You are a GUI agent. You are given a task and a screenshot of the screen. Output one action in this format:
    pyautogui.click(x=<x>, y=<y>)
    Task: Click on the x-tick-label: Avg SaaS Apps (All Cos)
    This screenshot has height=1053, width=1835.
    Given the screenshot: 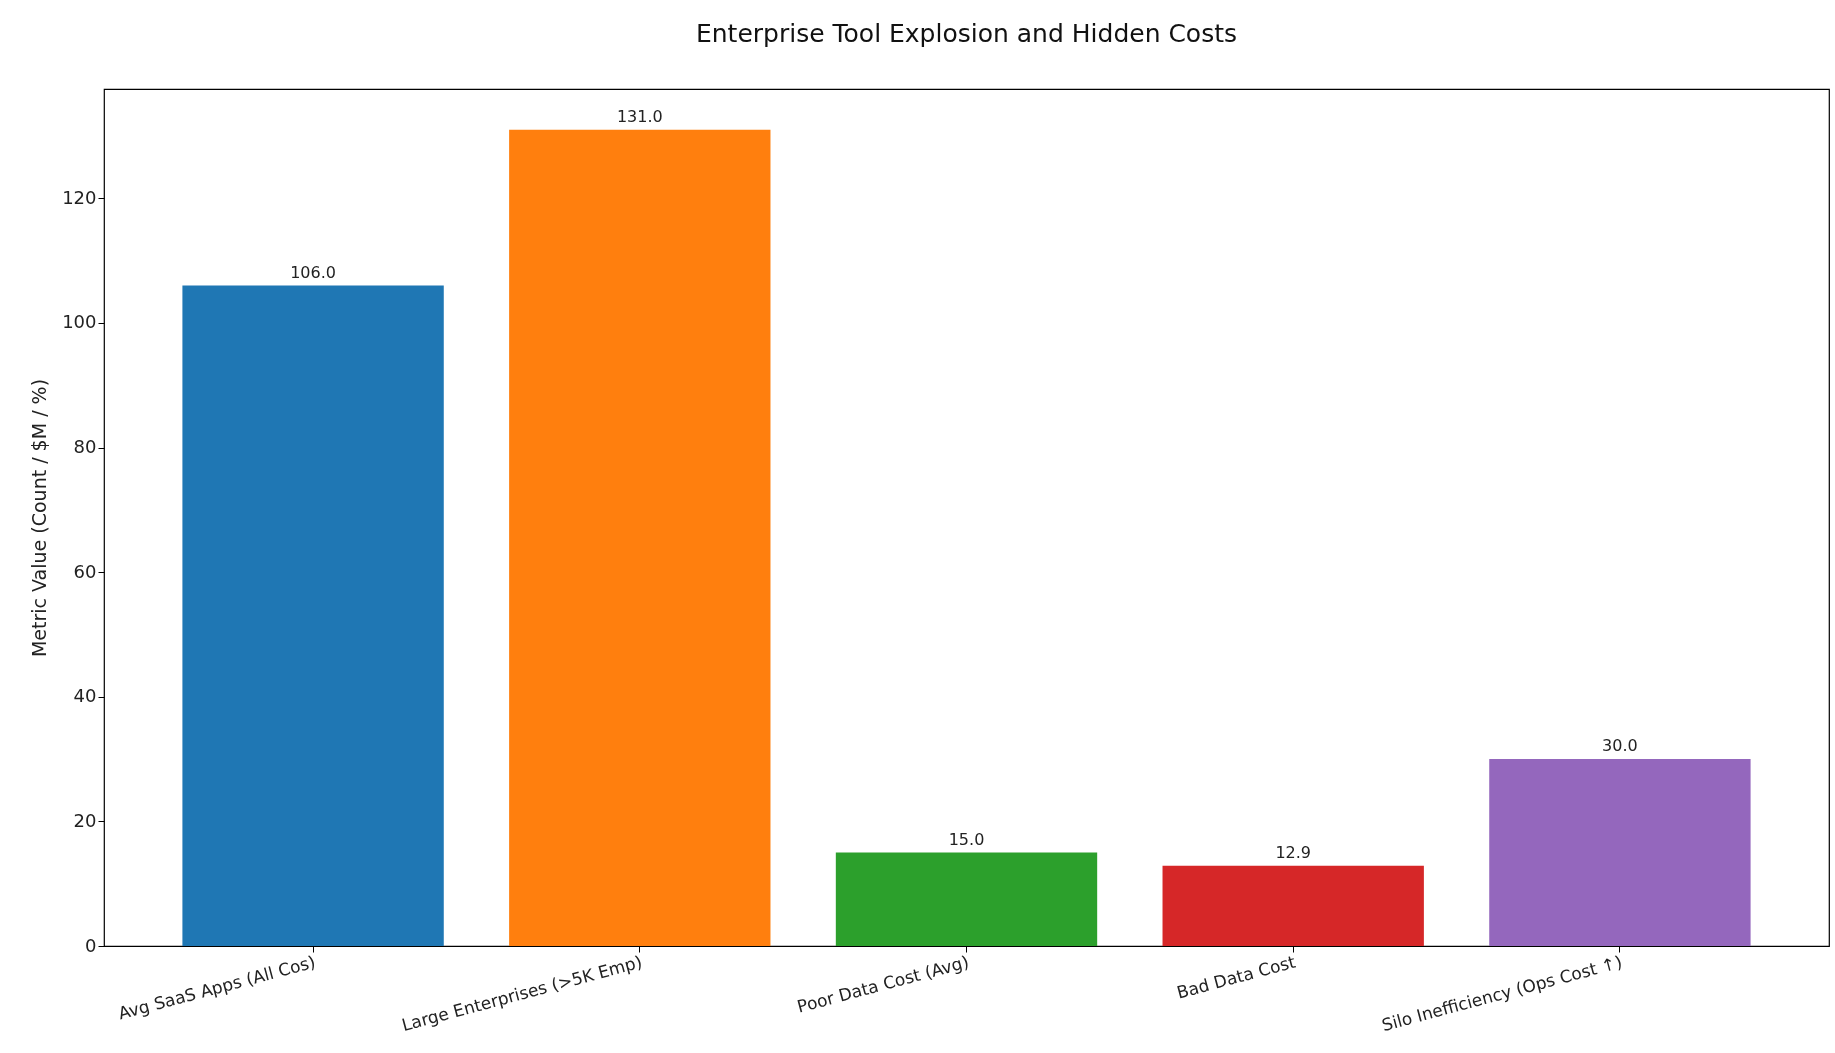 What is the action you would take?
    pyautogui.click(x=217, y=987)
    